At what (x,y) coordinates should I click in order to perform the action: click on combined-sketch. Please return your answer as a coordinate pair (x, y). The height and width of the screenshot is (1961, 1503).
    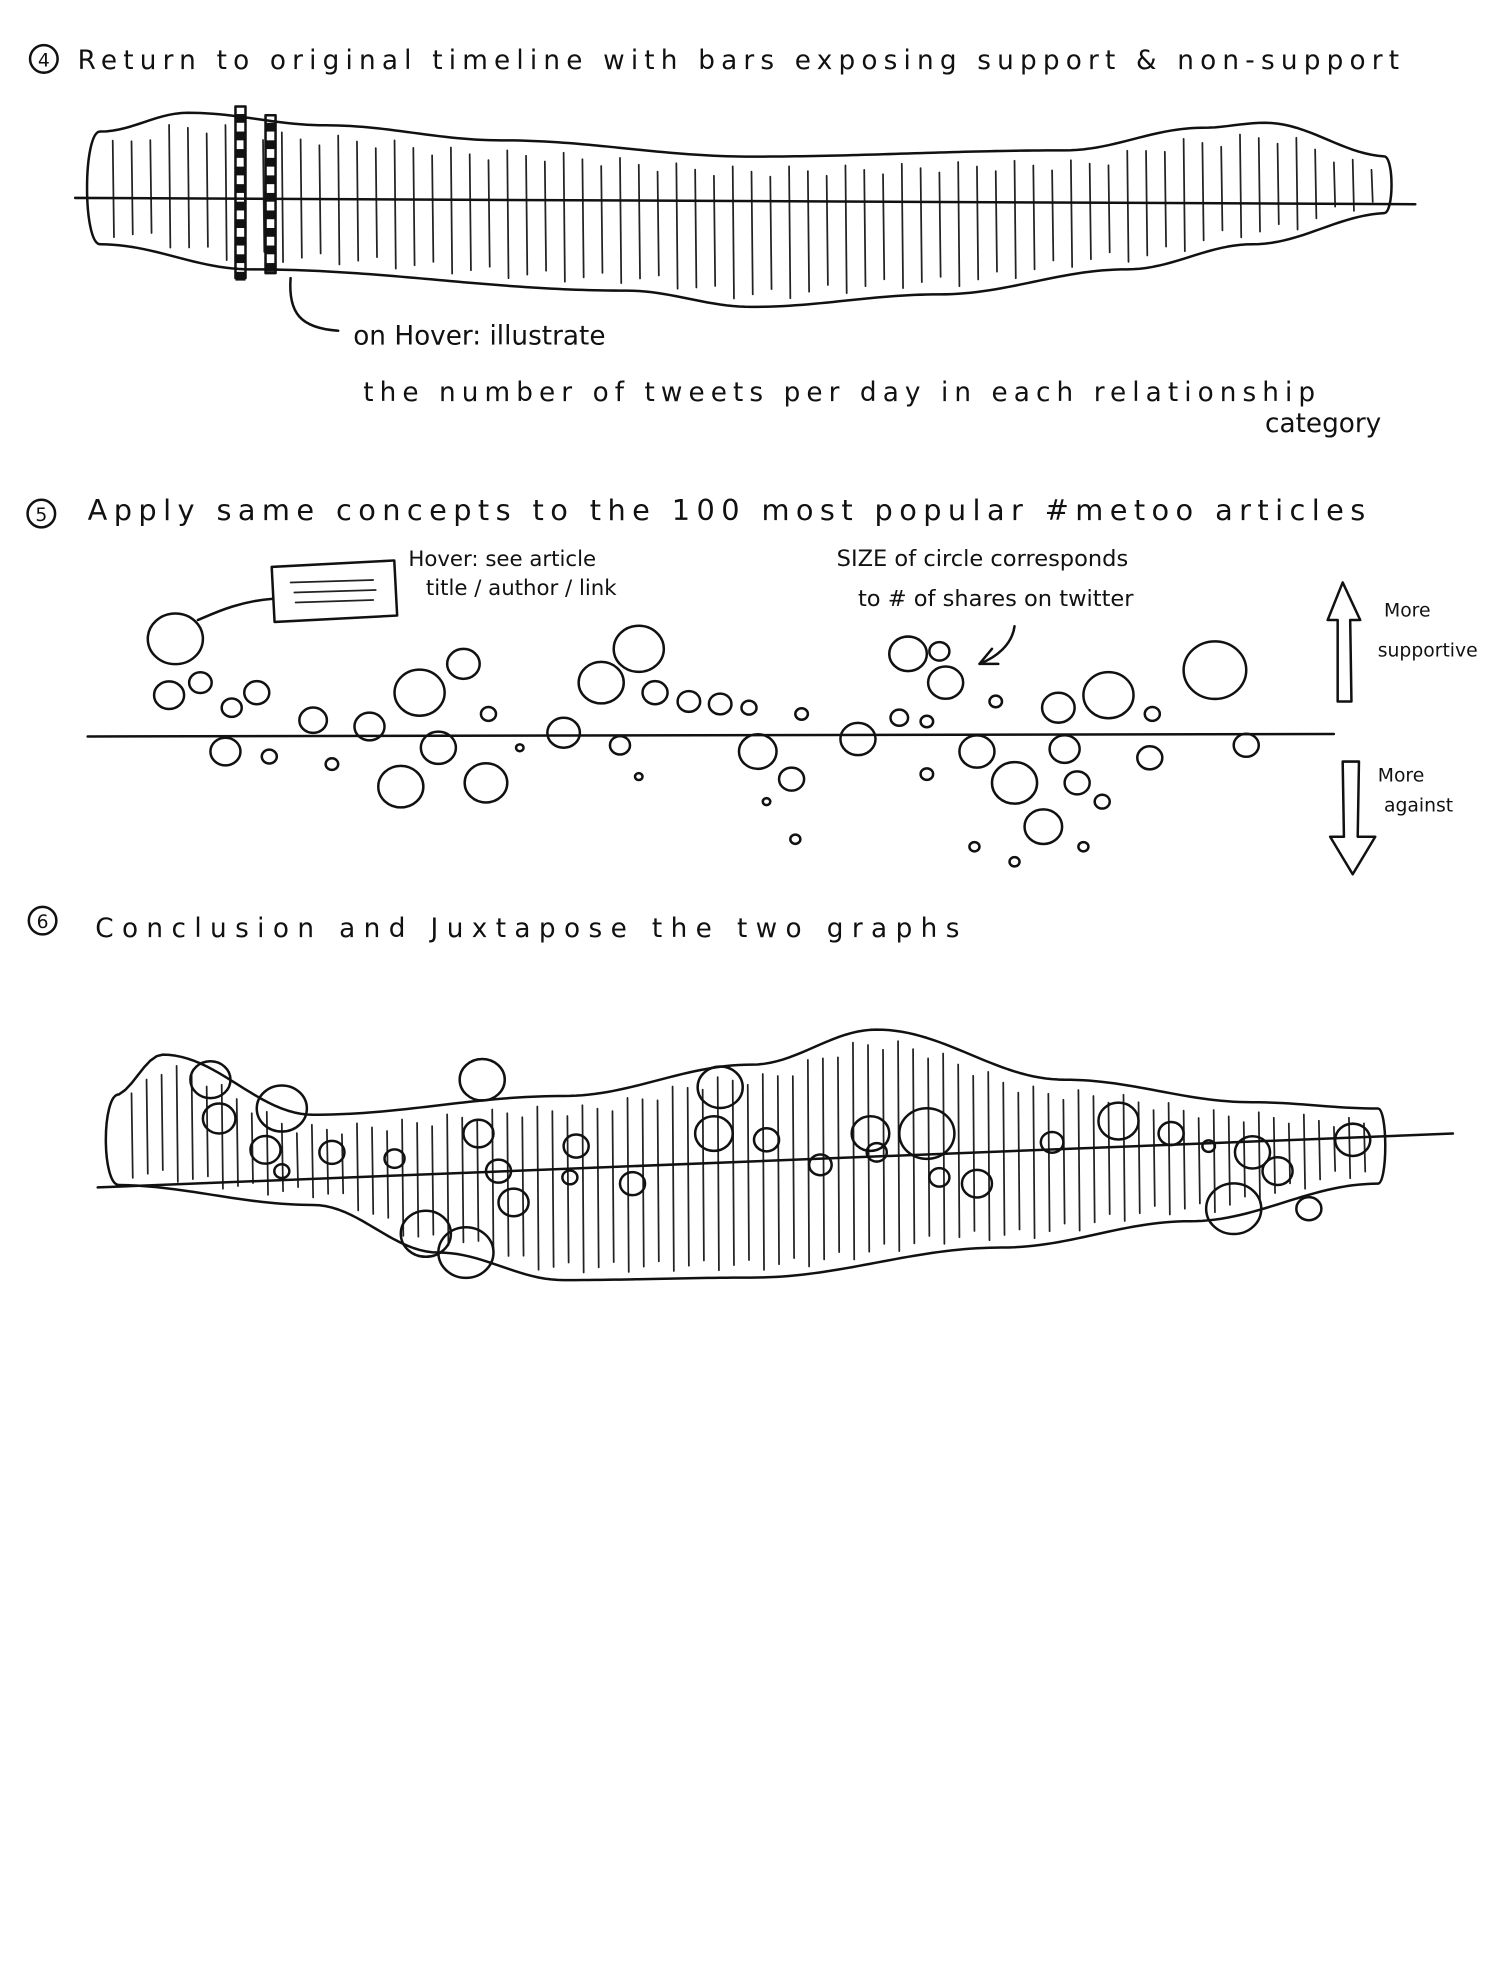
    Looking at the image, I should click on (775, 1155).